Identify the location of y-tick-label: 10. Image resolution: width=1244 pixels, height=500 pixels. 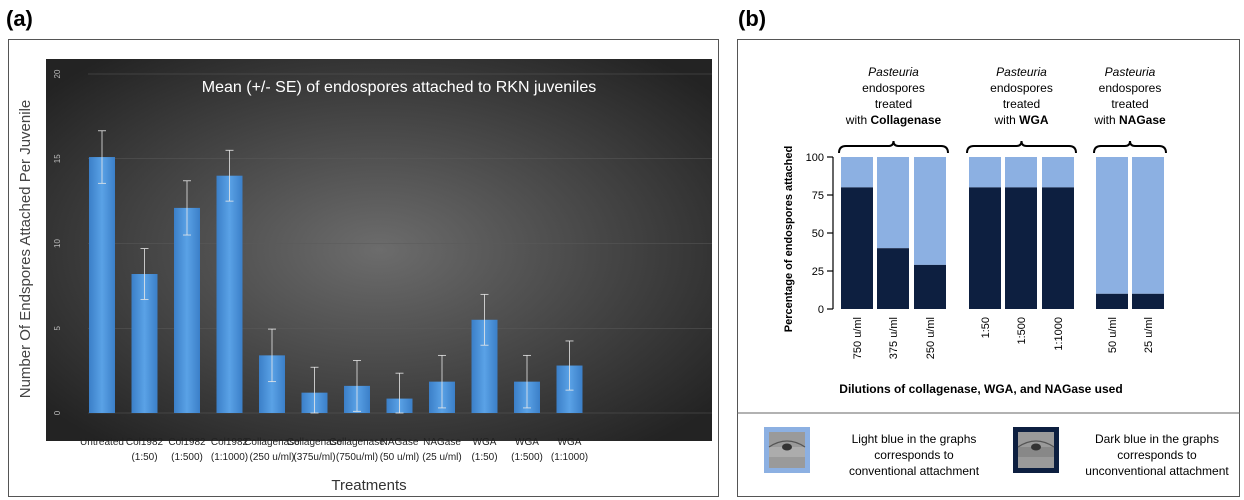
(57, 243).